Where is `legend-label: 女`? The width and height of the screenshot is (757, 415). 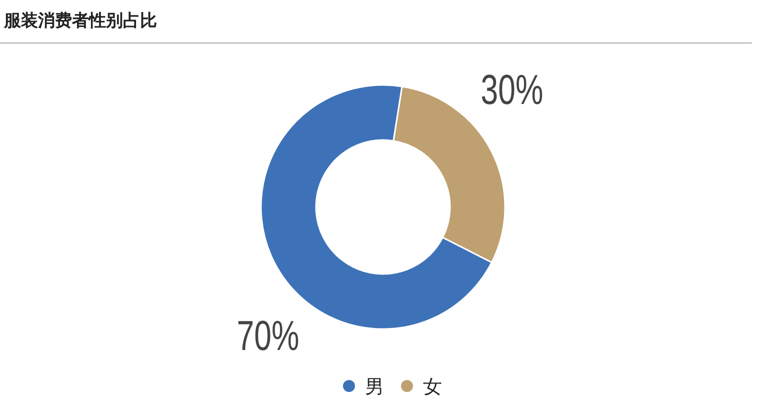 legend-label: 女 is located at coordinates (432, 387).